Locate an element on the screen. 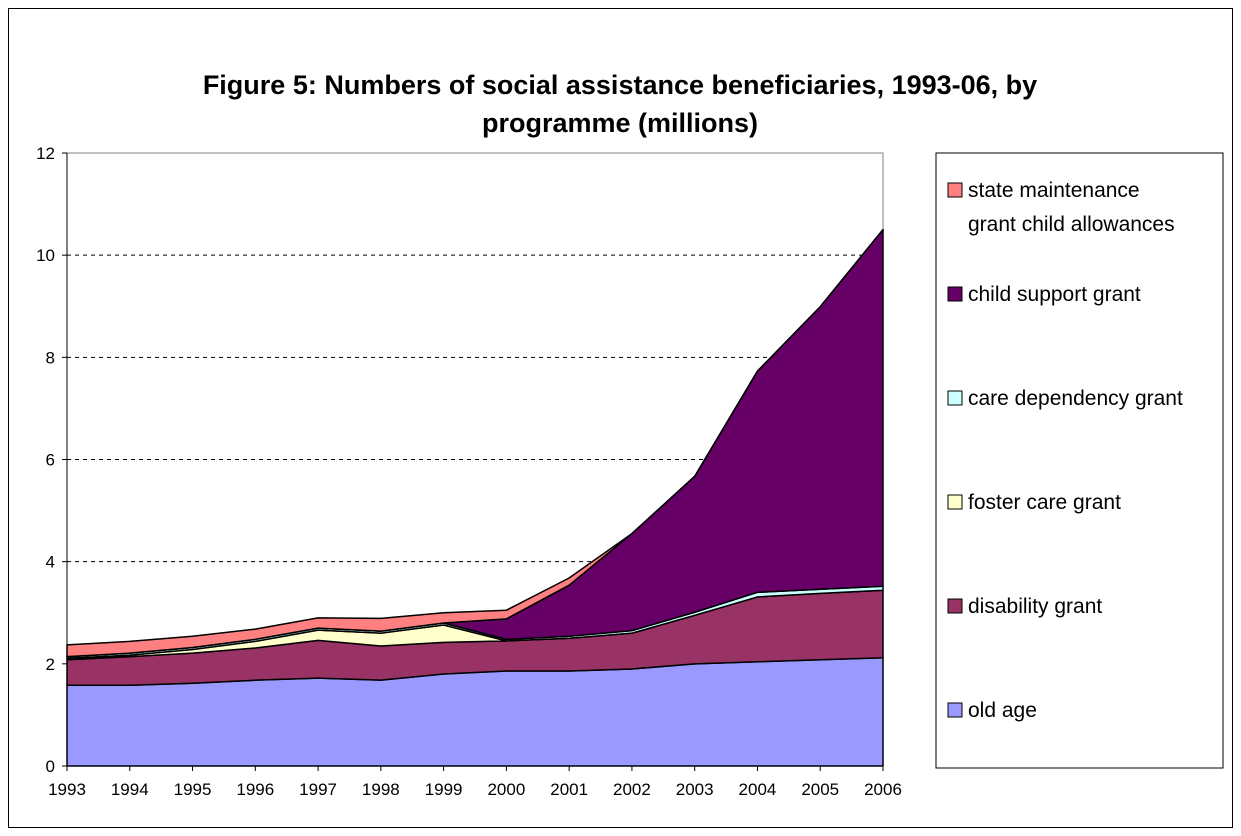  y-tick-label-10: 10 is located at coordinates (45, 255).